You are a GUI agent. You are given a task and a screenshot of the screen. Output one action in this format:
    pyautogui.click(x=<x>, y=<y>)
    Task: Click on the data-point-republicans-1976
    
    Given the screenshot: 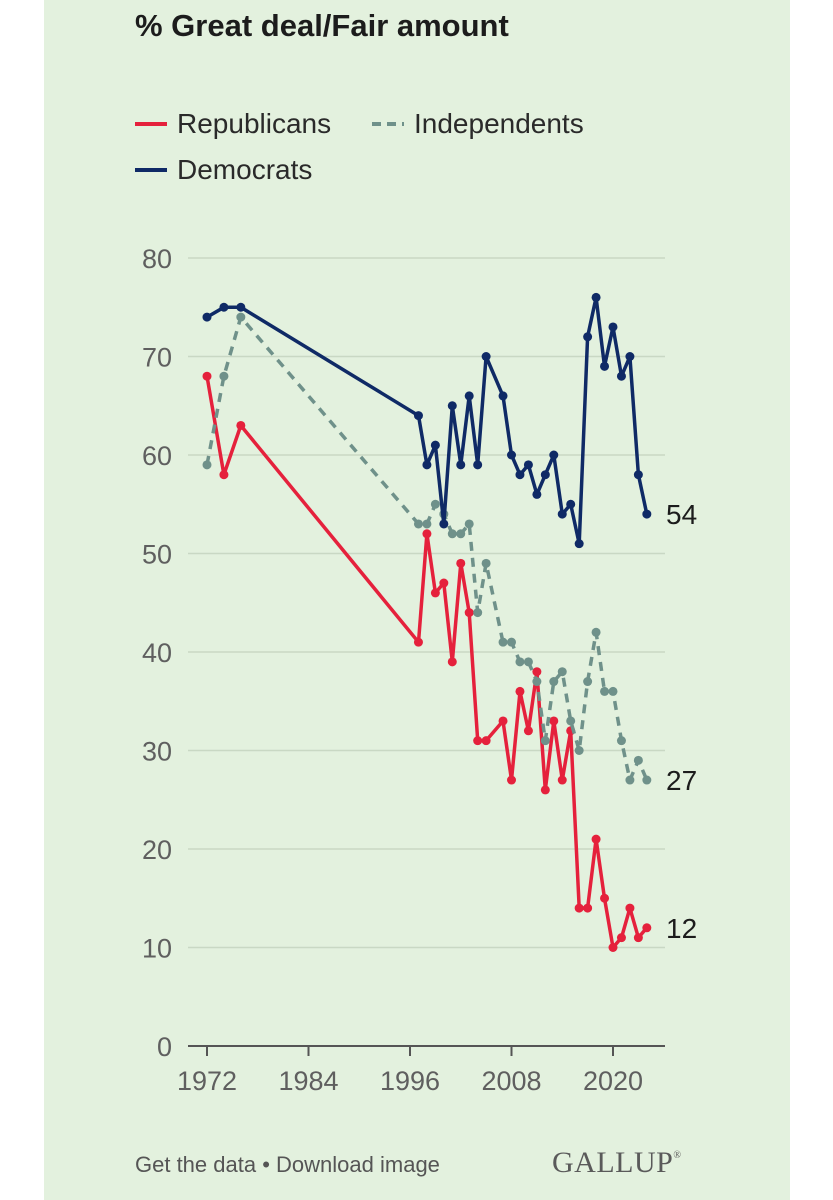 What is the action you would take?
    pyautogui.click(x=241, y=425)
    